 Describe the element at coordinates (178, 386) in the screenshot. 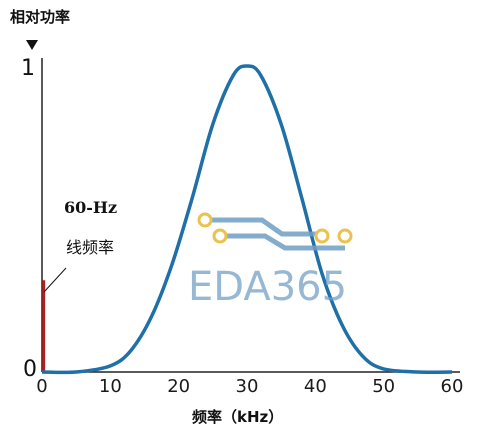

I see `x-tick-label: 20` at that location.